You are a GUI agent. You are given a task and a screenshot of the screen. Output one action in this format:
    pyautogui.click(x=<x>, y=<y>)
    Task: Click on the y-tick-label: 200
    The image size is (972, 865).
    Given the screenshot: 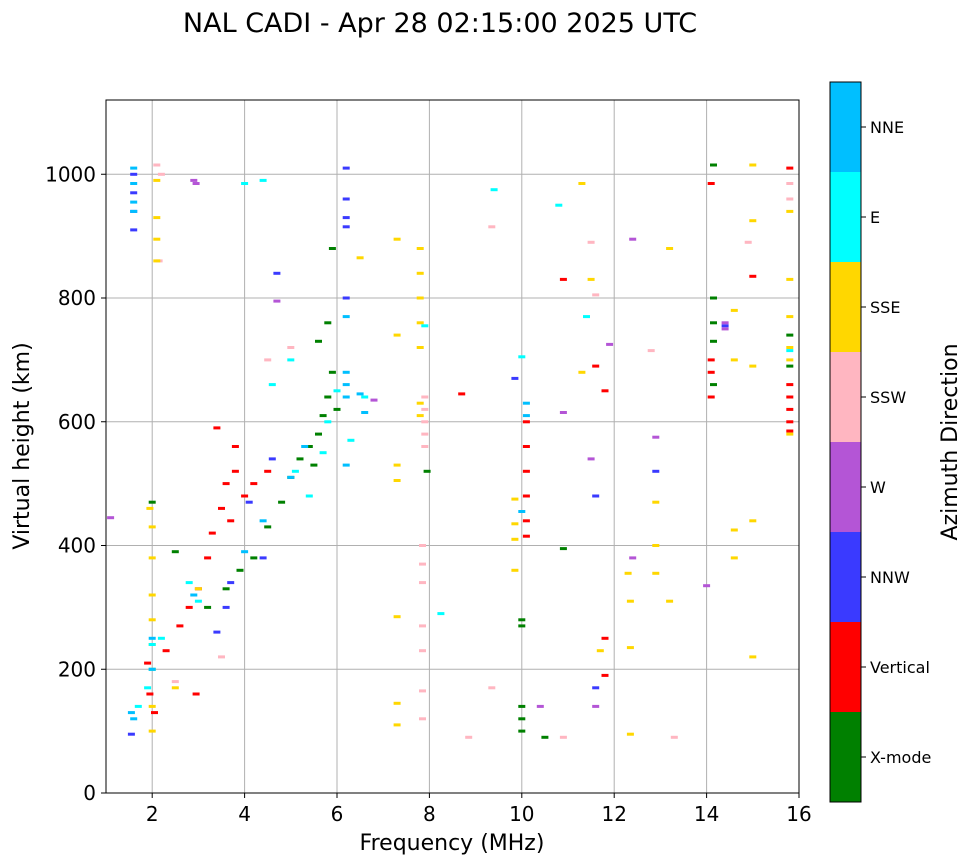 What is the action you would take?
    pyautogui.click(x=77, y=669)
    